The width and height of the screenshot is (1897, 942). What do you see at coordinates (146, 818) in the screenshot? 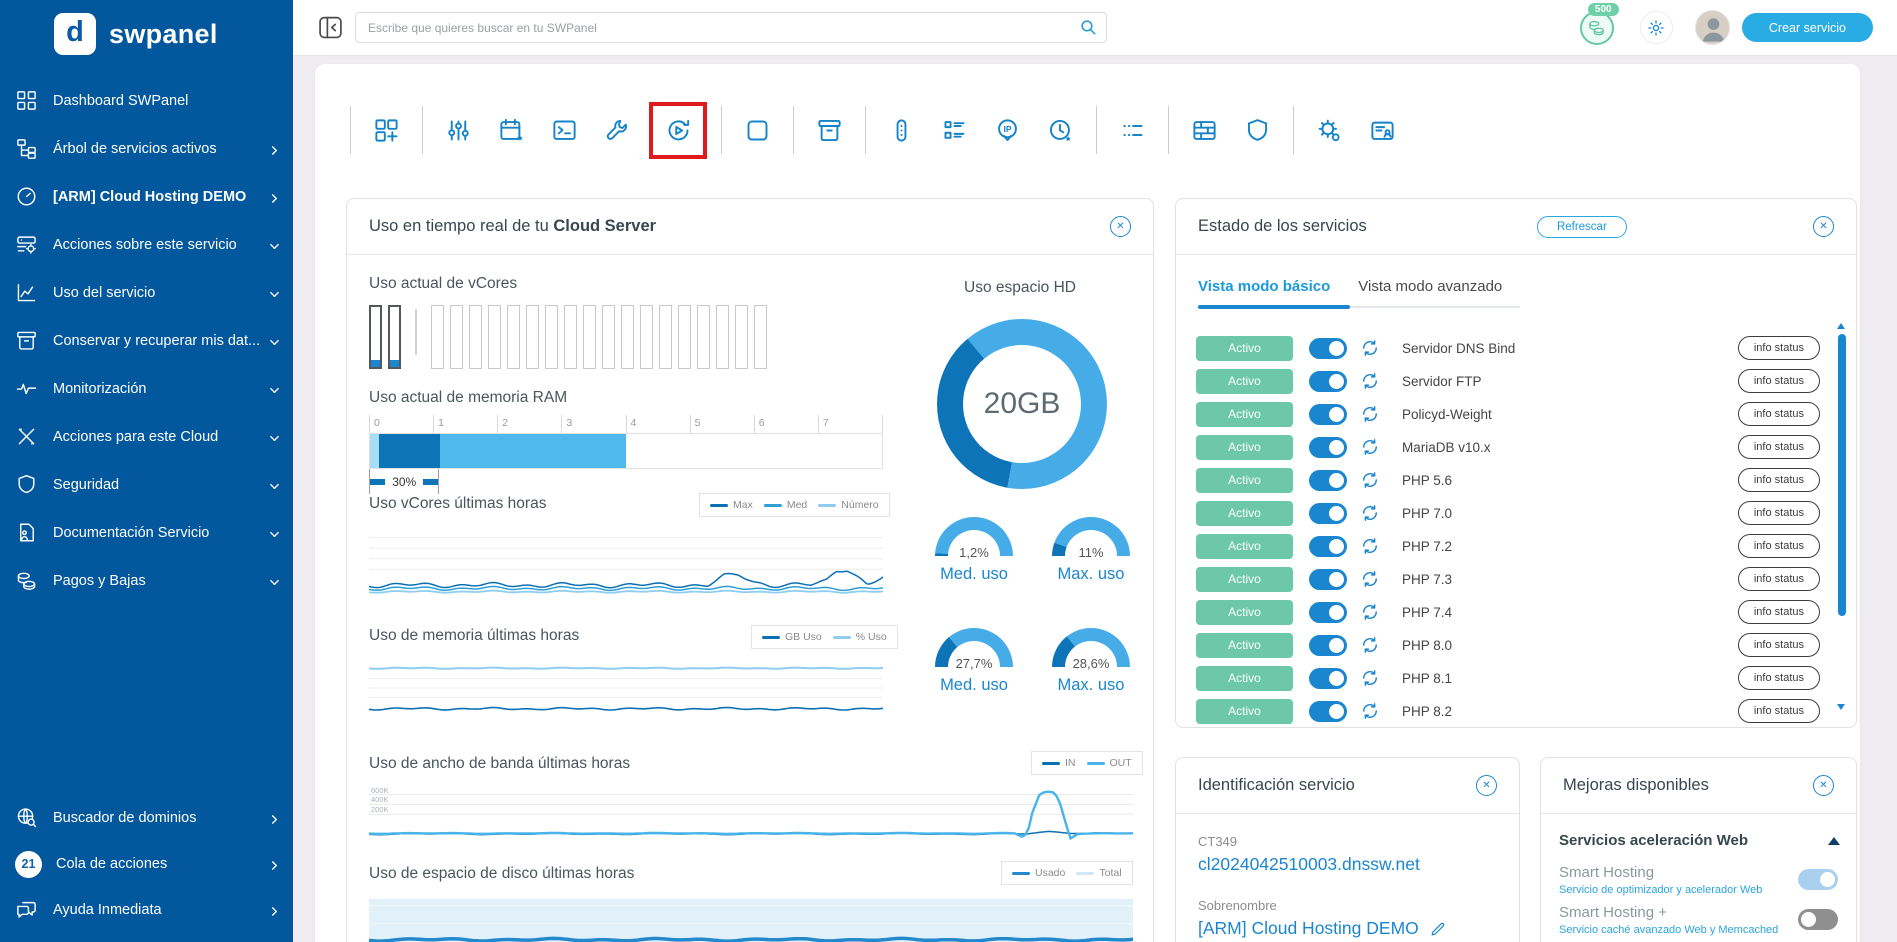
I see `sidebar-item-domain-search: Buscador de dominios` at bounding box center [146, 818].